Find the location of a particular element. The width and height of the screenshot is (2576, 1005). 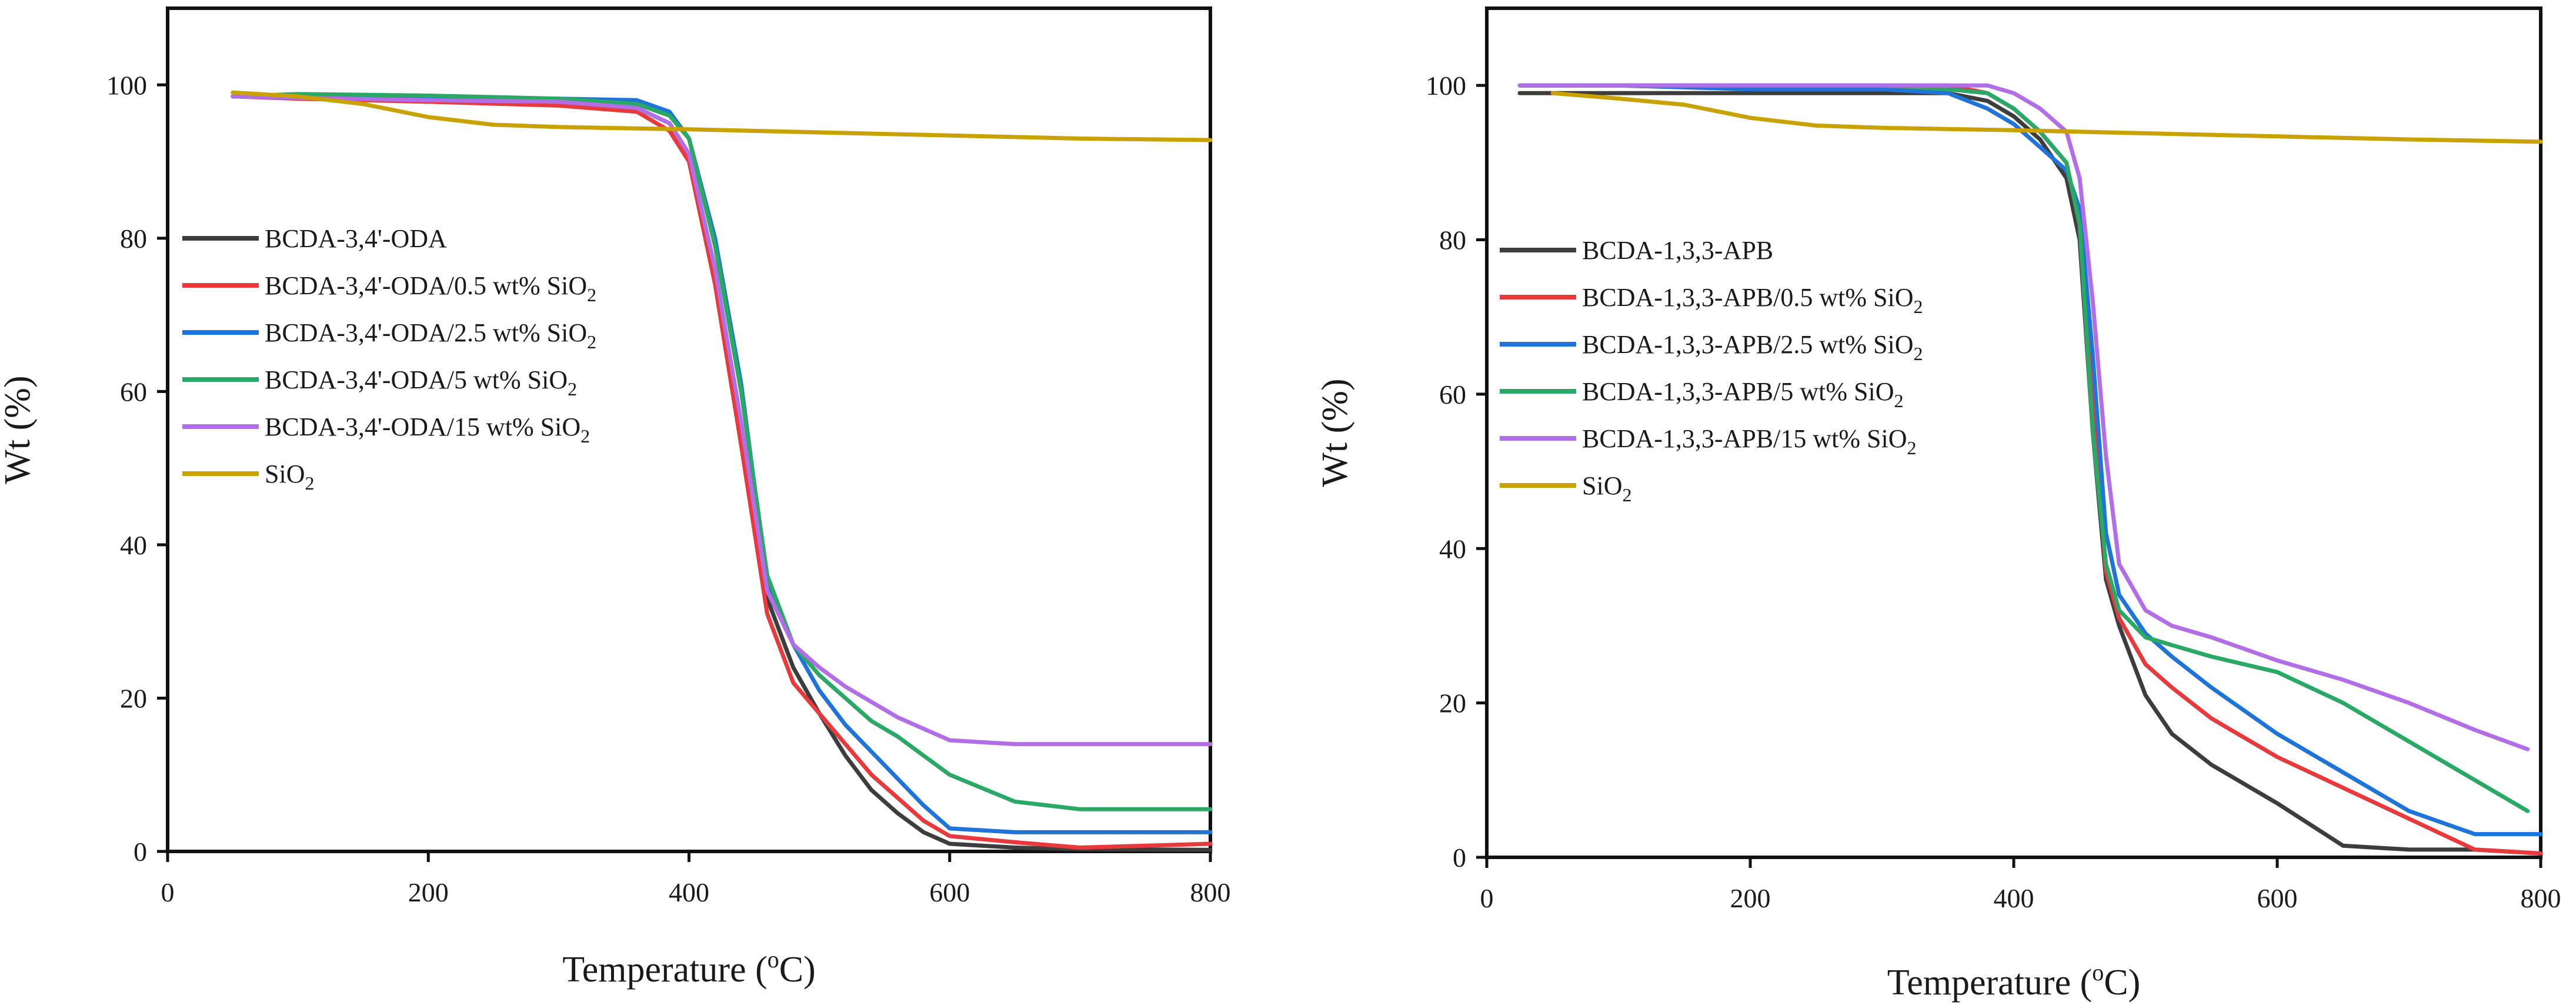

legend-label: BCDA-1,3,3-APB/0.5 wt% SiO2 is located at coordinates (1752, 300).